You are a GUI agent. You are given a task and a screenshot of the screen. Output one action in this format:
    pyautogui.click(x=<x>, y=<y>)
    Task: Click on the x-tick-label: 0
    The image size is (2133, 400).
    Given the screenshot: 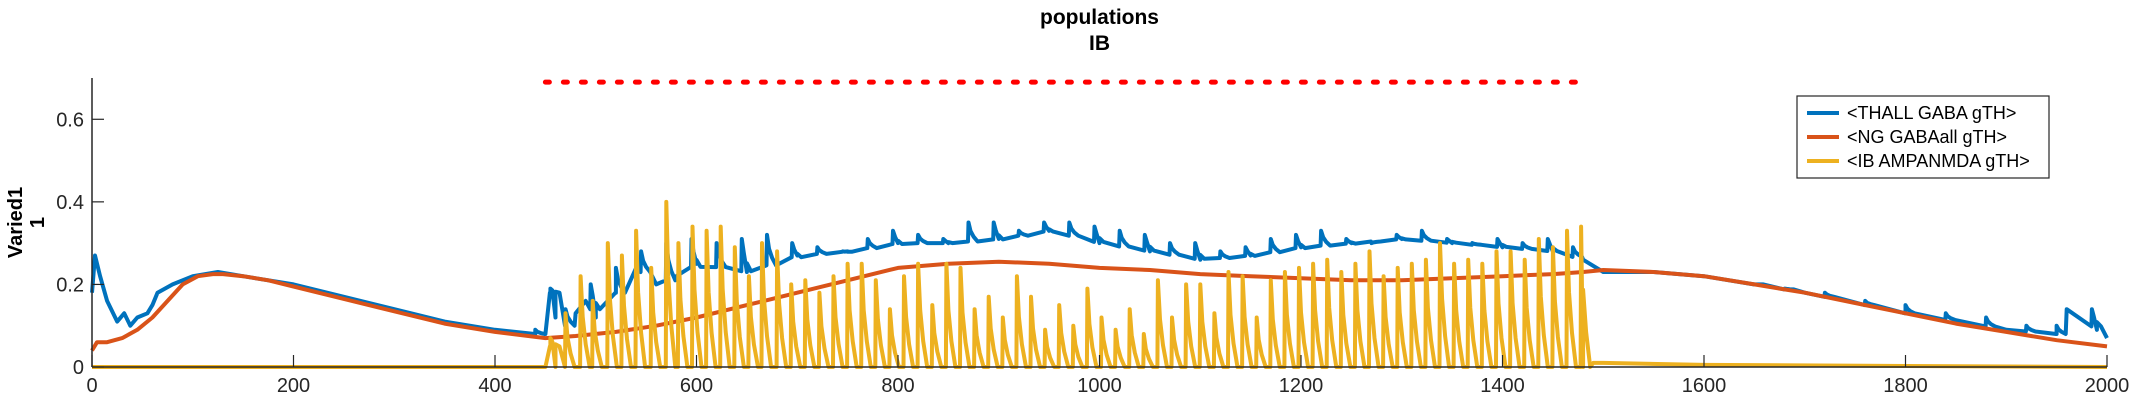 What is the action you would take?
    pyautogui.click(x=91, y=386)
    